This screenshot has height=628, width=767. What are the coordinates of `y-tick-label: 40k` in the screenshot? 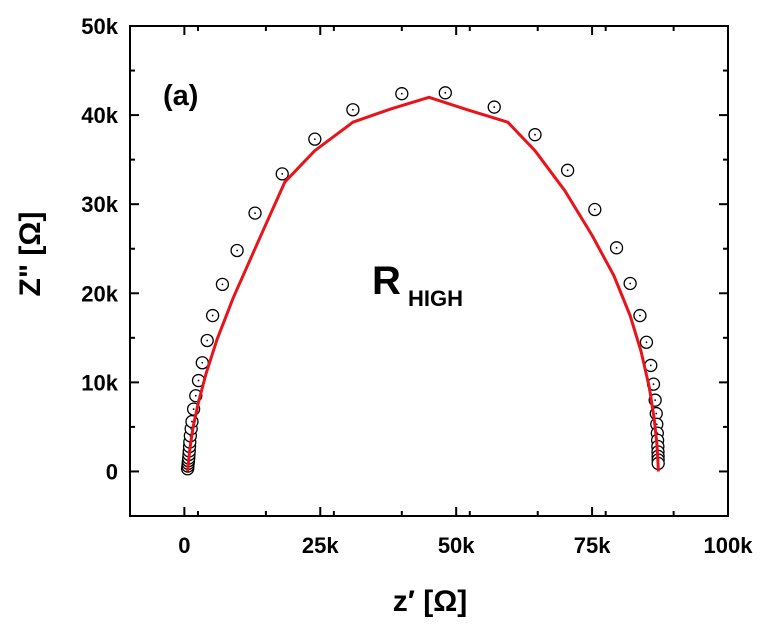 It's located at (99, 115).